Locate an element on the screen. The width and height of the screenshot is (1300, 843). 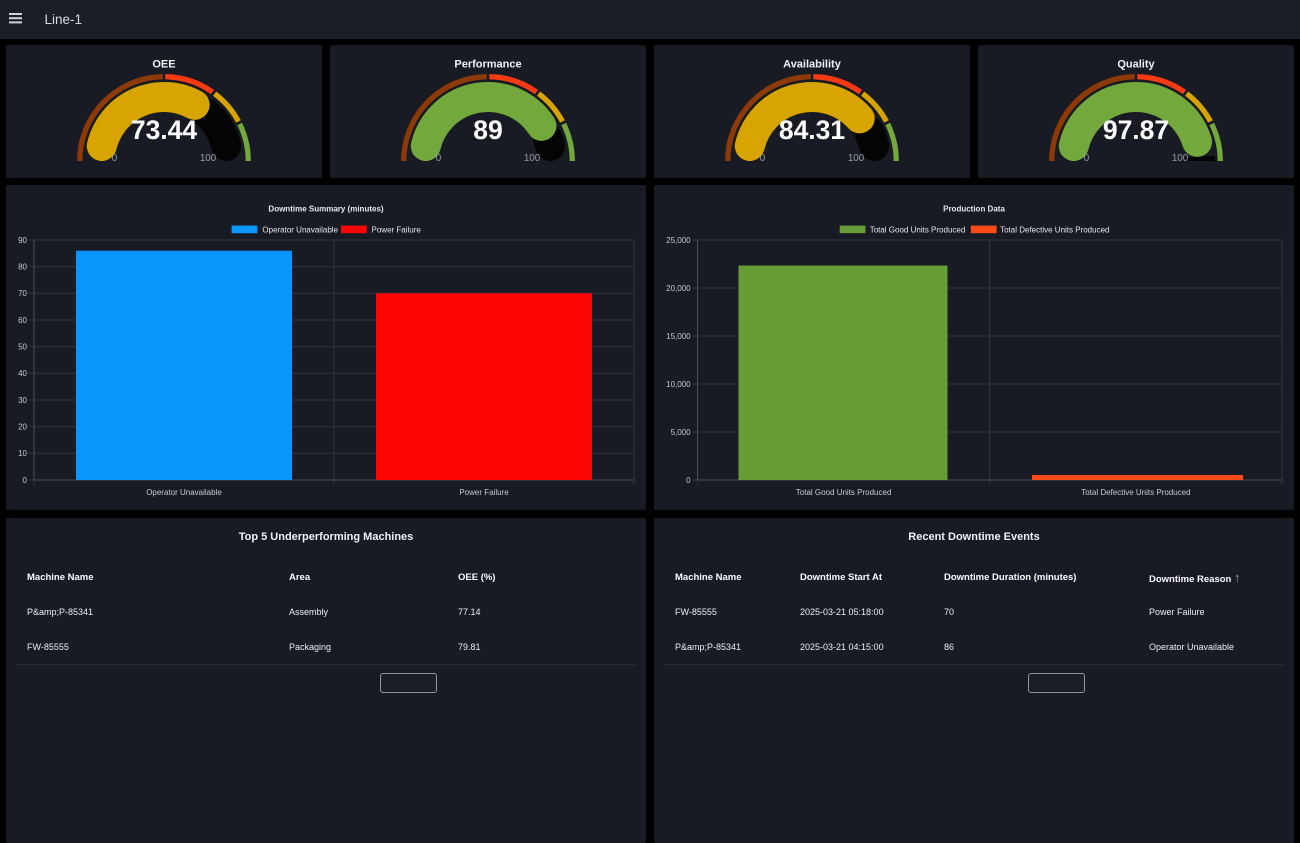
svg-text: 15,000 is located at coordinates (678, 336).